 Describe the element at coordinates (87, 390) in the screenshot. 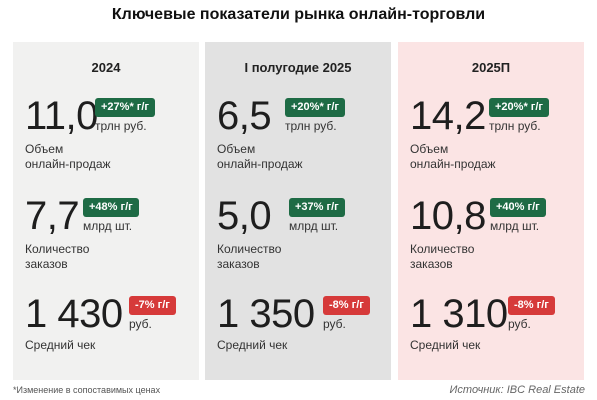

I see `footnote: *Изменение в сопоставимых ценах` at that location.